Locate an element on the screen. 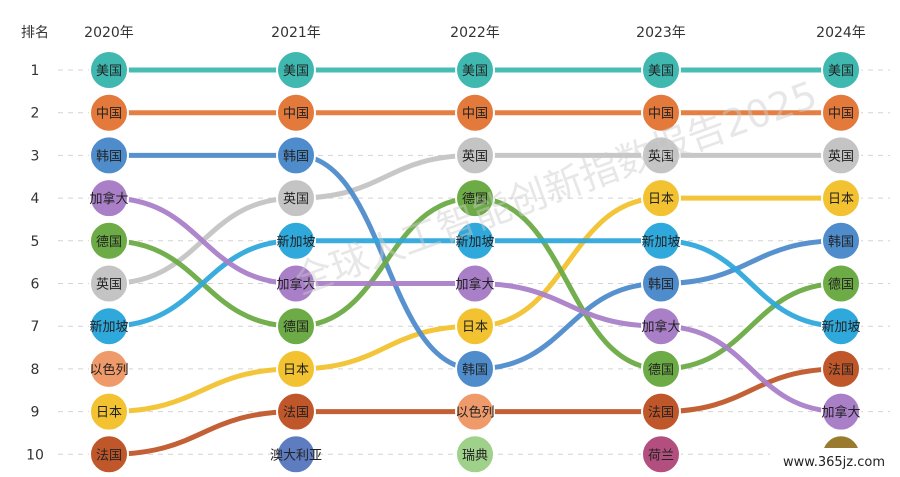  year-header: 2021年 is located at coordinates (296, 33).